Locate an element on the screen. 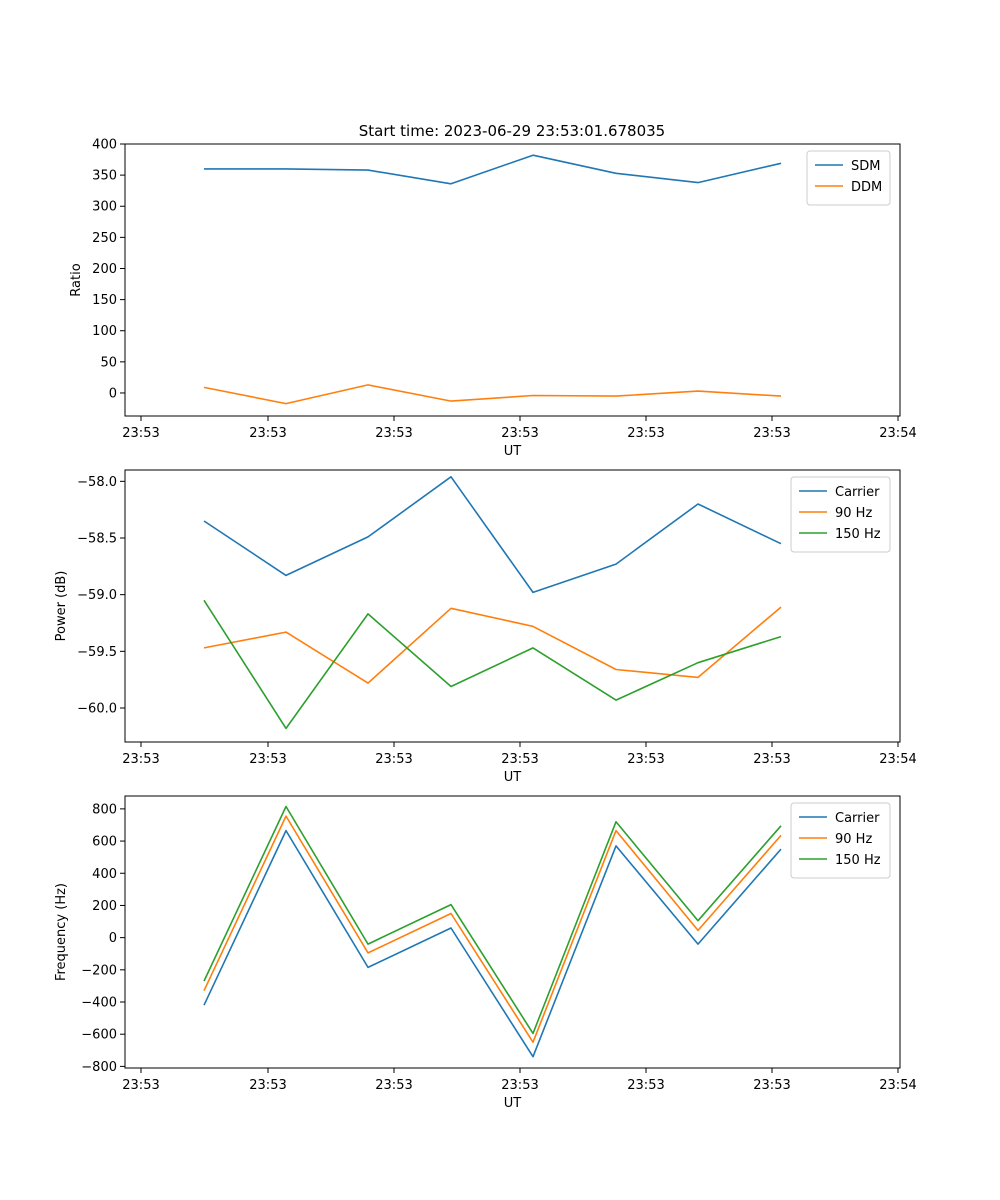 This screenshot has width=1000, height=1200. ratio-y-tick-label: 250 is located at coordinates (104, 238).